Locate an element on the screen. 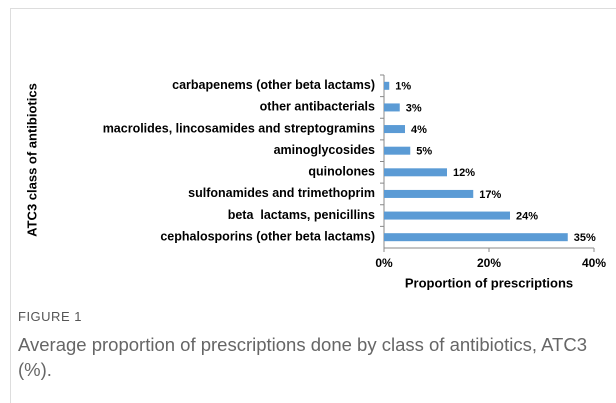 The height and width of the screenshot is (403, 616). x-tick-label: 0% is located at coordinates (384, 263).